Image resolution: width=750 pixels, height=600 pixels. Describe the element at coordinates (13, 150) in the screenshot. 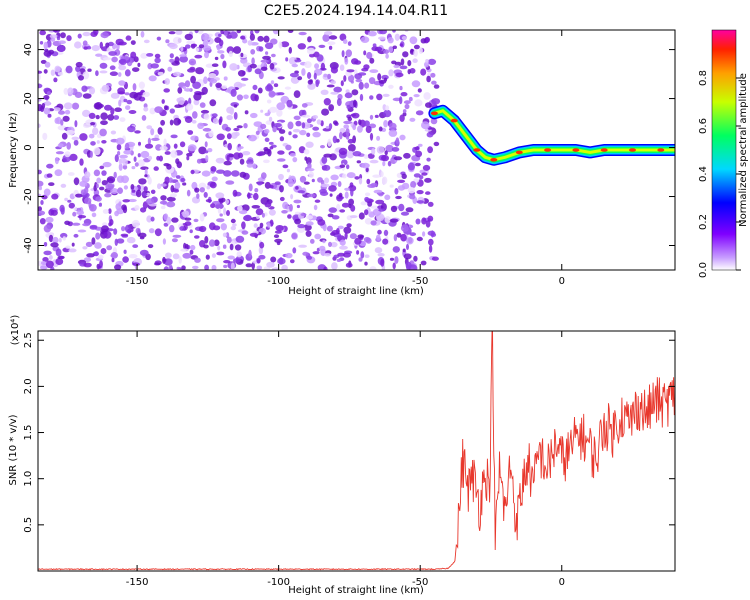

I see `spectrogram-ylabel: Frequency (Hz)` at that location.